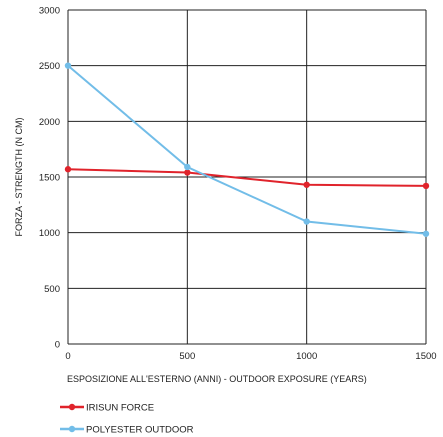 The image size is (443, 437). What do you see at coordinates (127, 419) in the screenshot?
I see `legend: IRISUN FORCE POLYESTER OUTDOOR` at bounding box center [127, 419].